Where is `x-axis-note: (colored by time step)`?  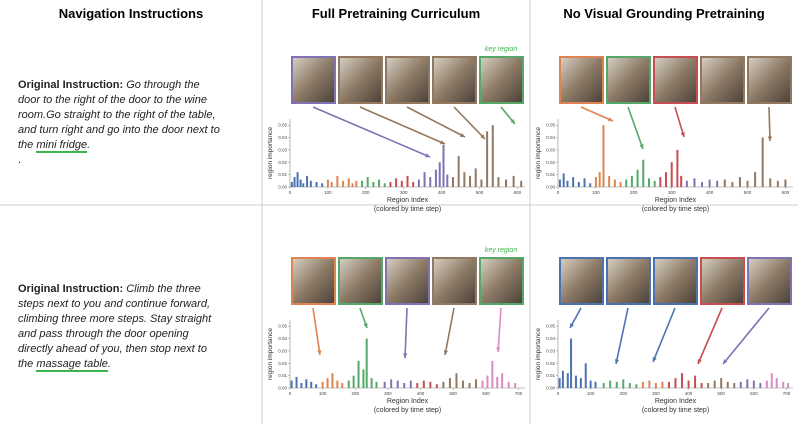 x-axis-note: (colored by time step) is located at coordinates (675, 209).